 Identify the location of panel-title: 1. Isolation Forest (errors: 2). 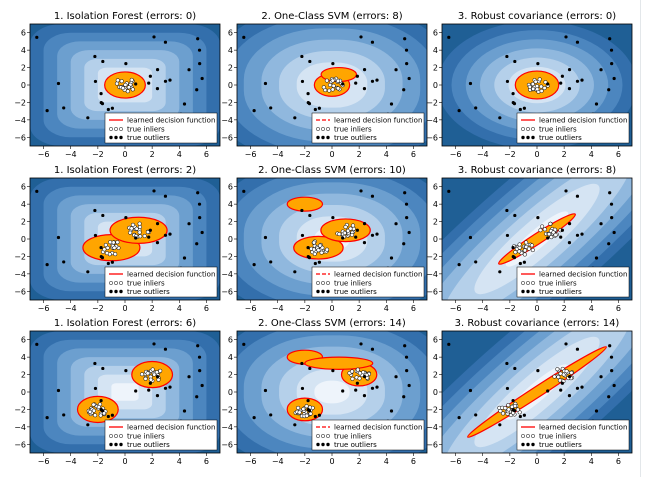
(125, 170).